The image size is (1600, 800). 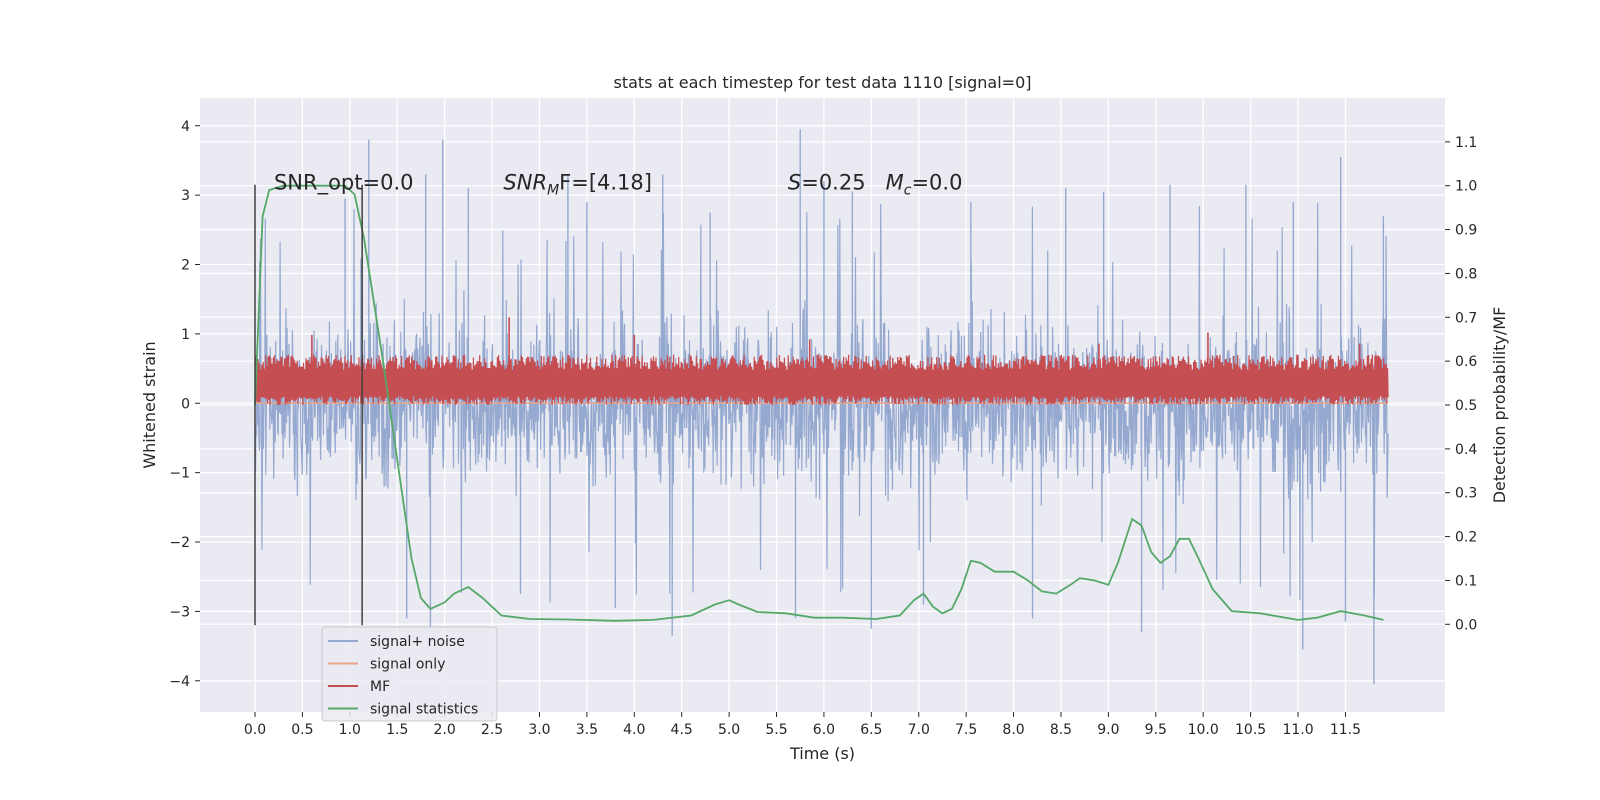 I want to click on x-tick-label: 10.5, so click(x=1250, y=730).